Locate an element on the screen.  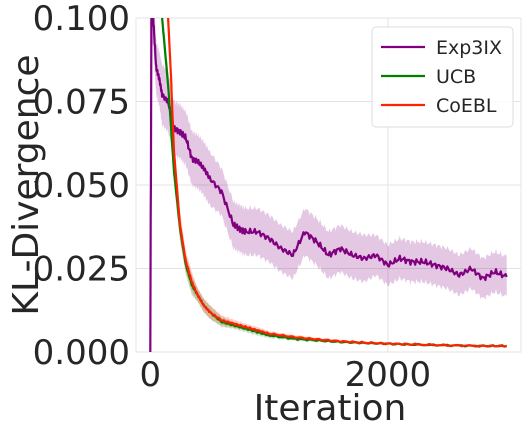
y-axis-title: KL-Divergence is located at coordinates (26, 184).